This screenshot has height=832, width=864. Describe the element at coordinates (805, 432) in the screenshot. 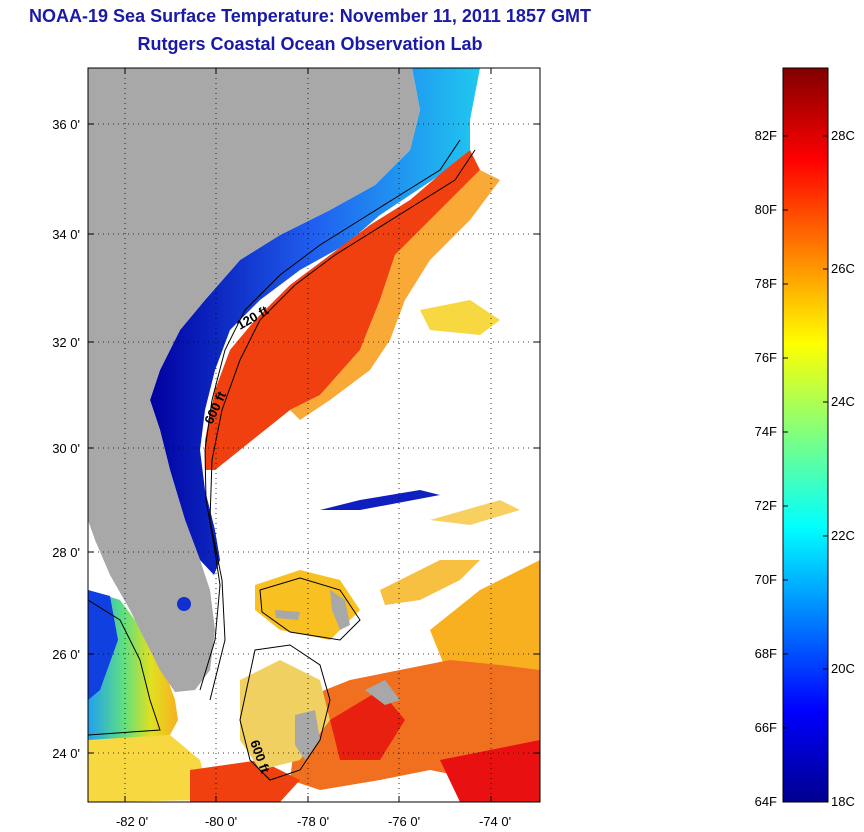

I see `colorbar-ticks` at that location.